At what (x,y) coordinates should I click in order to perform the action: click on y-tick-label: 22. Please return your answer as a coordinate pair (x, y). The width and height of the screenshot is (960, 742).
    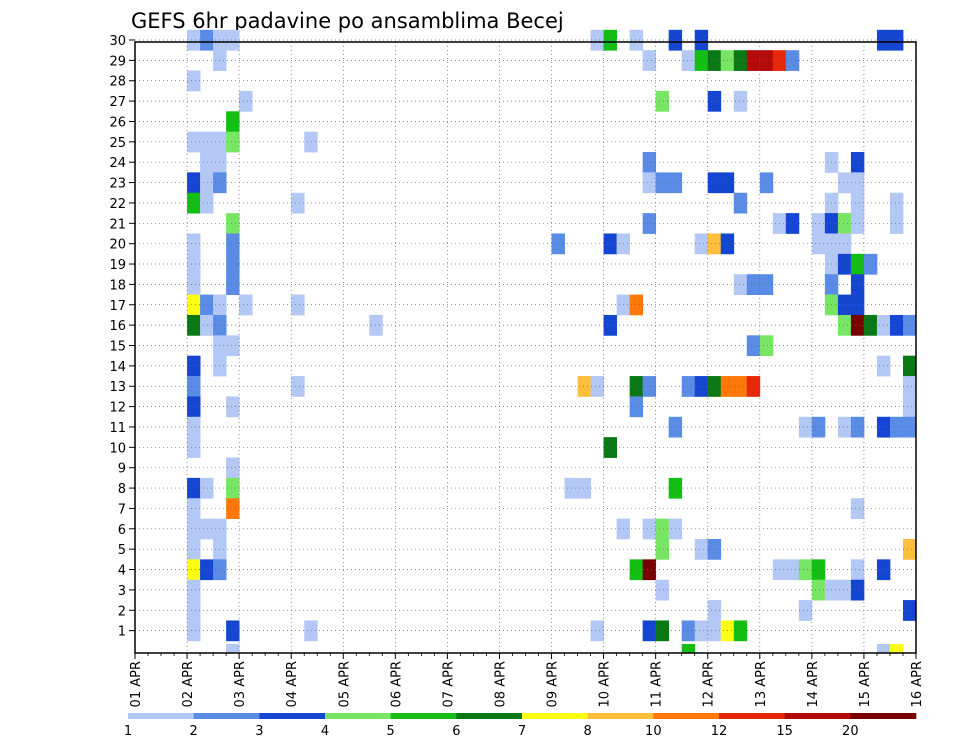
    Looking at the image, I should click on (117, 204).